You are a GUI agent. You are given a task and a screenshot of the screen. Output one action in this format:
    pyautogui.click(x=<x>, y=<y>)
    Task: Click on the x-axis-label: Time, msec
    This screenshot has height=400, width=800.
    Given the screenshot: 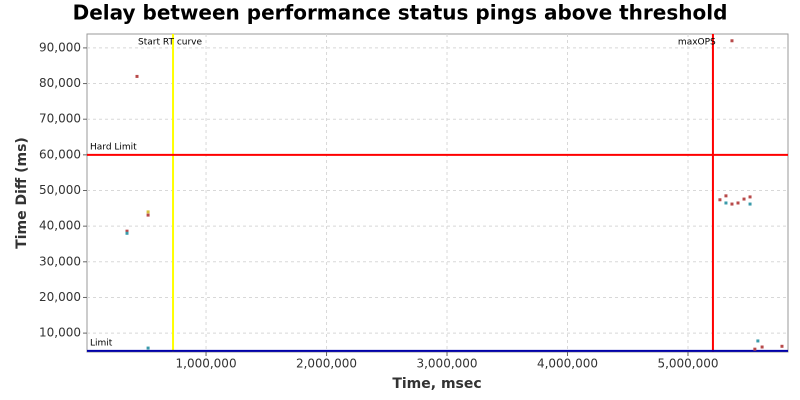 What is the action you would take?
    pyautogui.click(x=436, y=384)
    